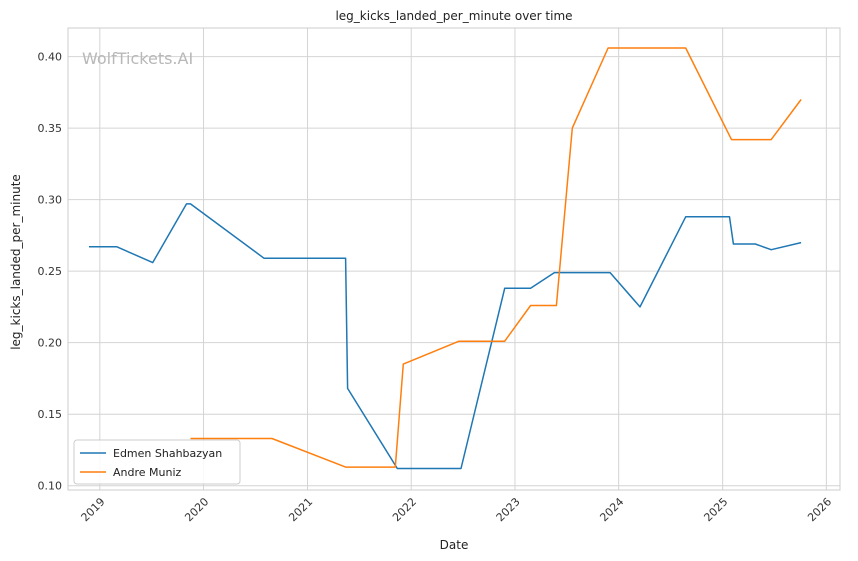  What do you see at coordinates (508, 509) in the screenshot?
I see `x-tick-label: 2023` at bounding box center [508, 509].